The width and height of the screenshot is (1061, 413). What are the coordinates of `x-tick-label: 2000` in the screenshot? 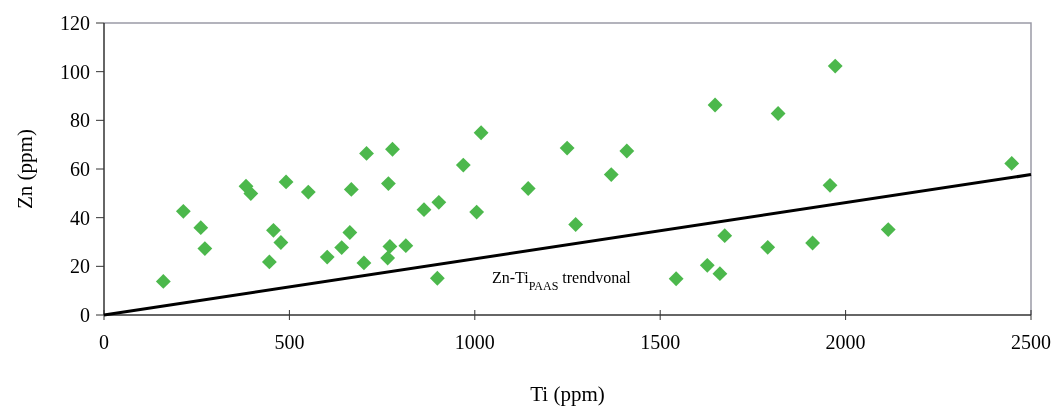 It's located at (845, 342).